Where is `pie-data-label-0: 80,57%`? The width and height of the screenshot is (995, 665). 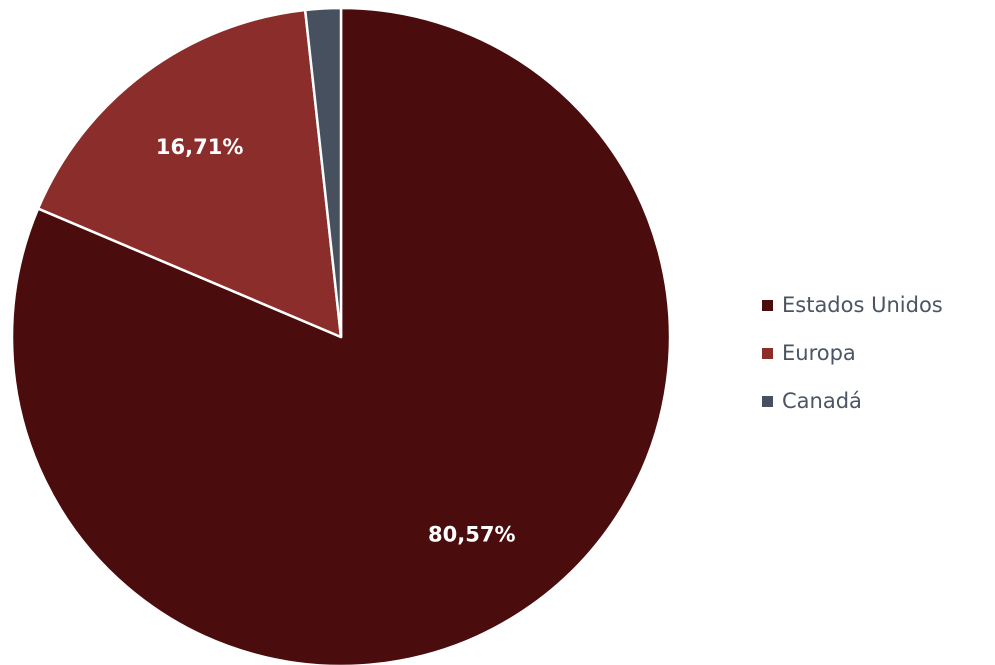
pie-data-label-0: 80,57% is located at coordinates (471, 535).